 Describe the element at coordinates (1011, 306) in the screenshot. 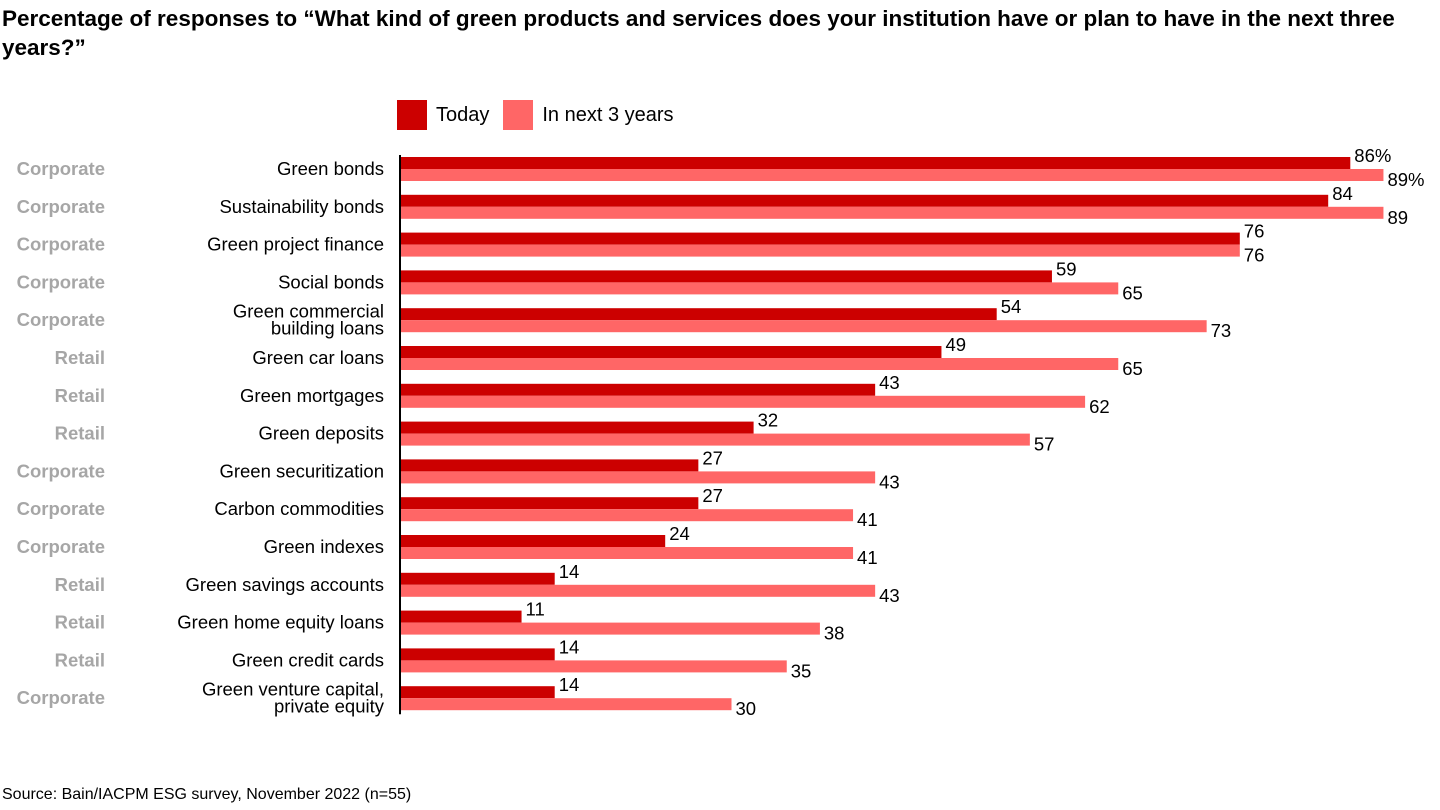

I see `data-label-today: 54` at that location.